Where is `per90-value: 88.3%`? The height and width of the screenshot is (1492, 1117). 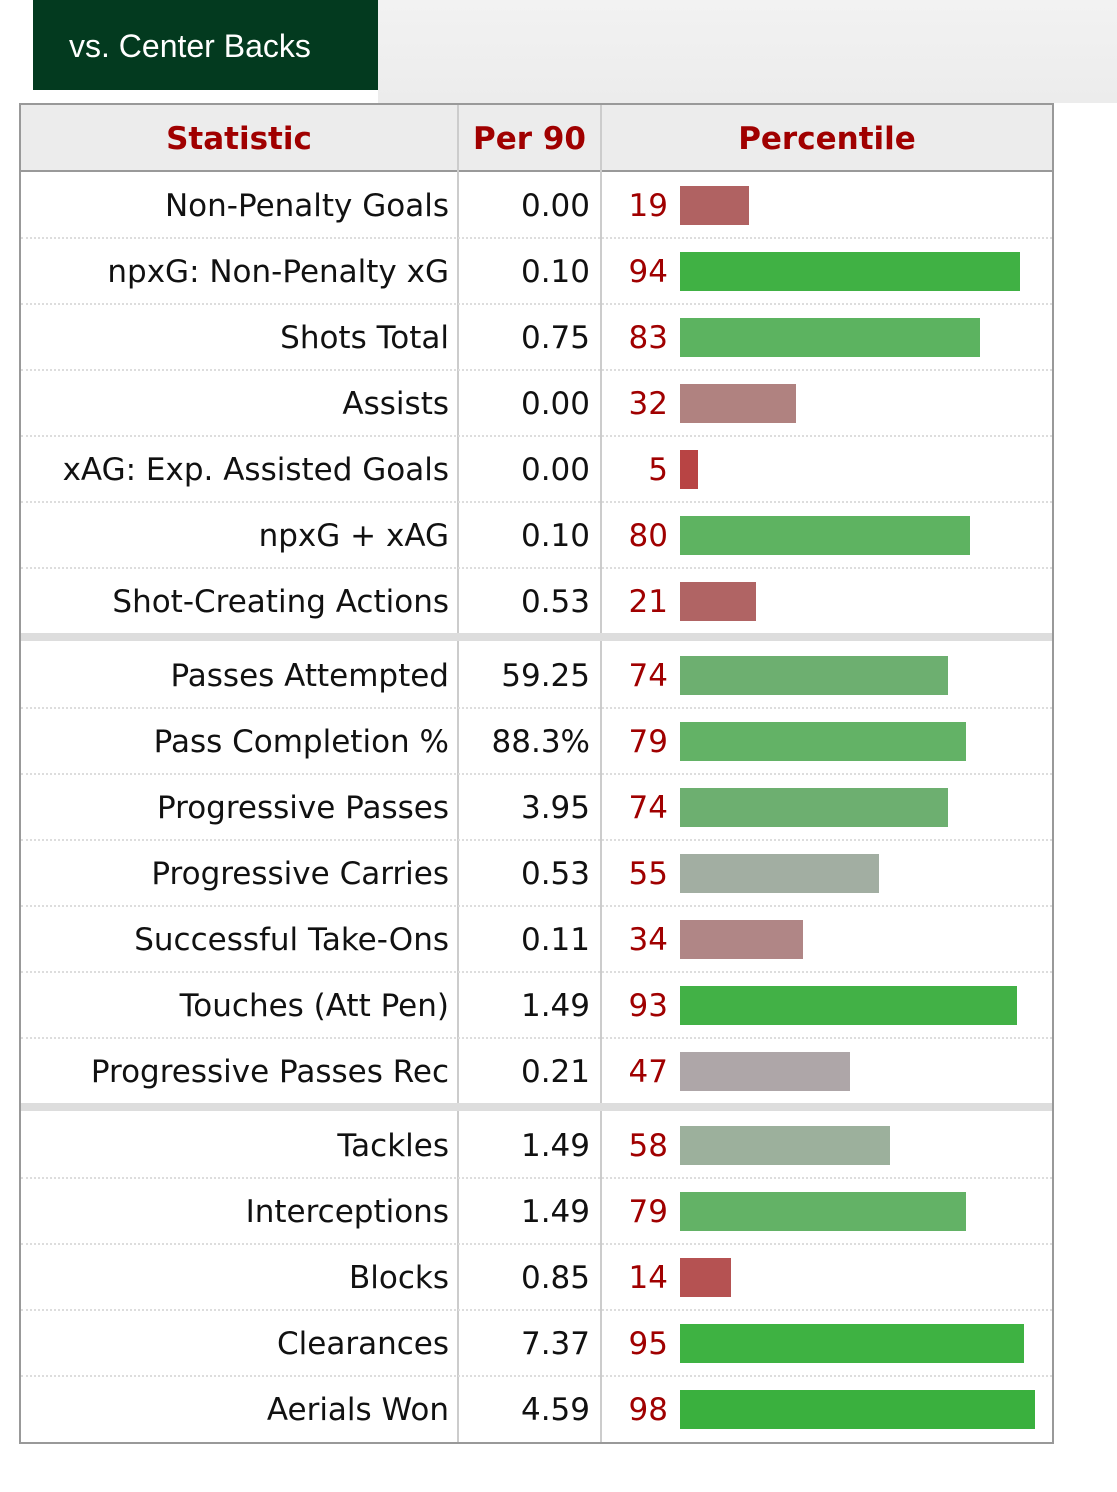 per90-value: 88.3% is located at coordinates (540, 742).